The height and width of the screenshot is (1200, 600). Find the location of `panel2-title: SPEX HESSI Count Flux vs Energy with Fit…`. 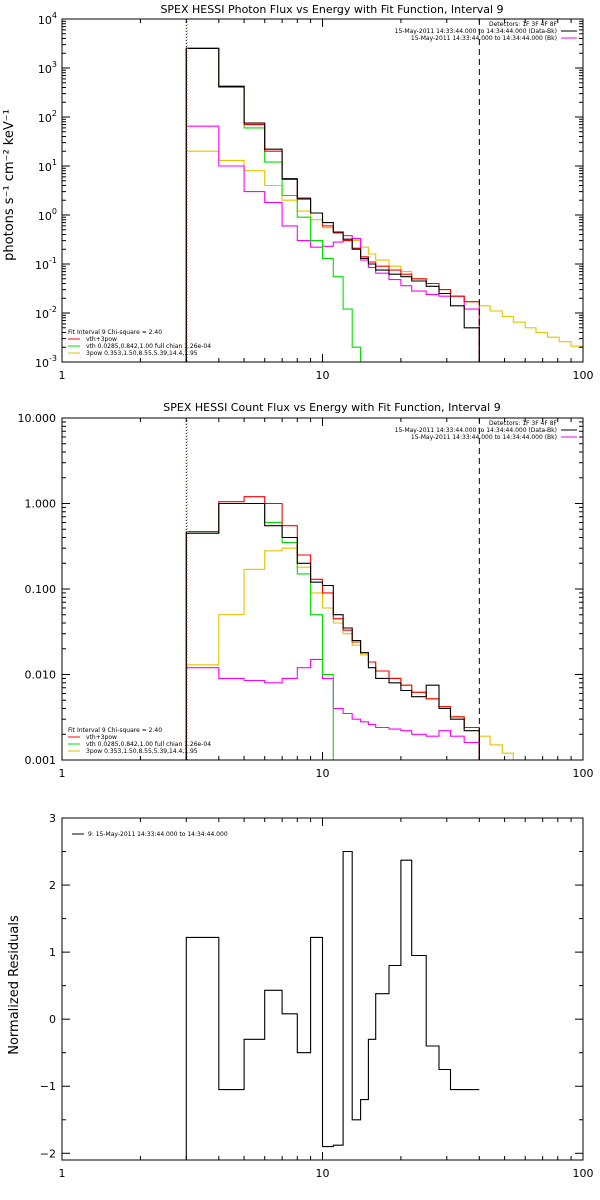

panel2-title: SPEX HESSI Count Flux vs Energy with Fit… is located at coordinates (331, 407).